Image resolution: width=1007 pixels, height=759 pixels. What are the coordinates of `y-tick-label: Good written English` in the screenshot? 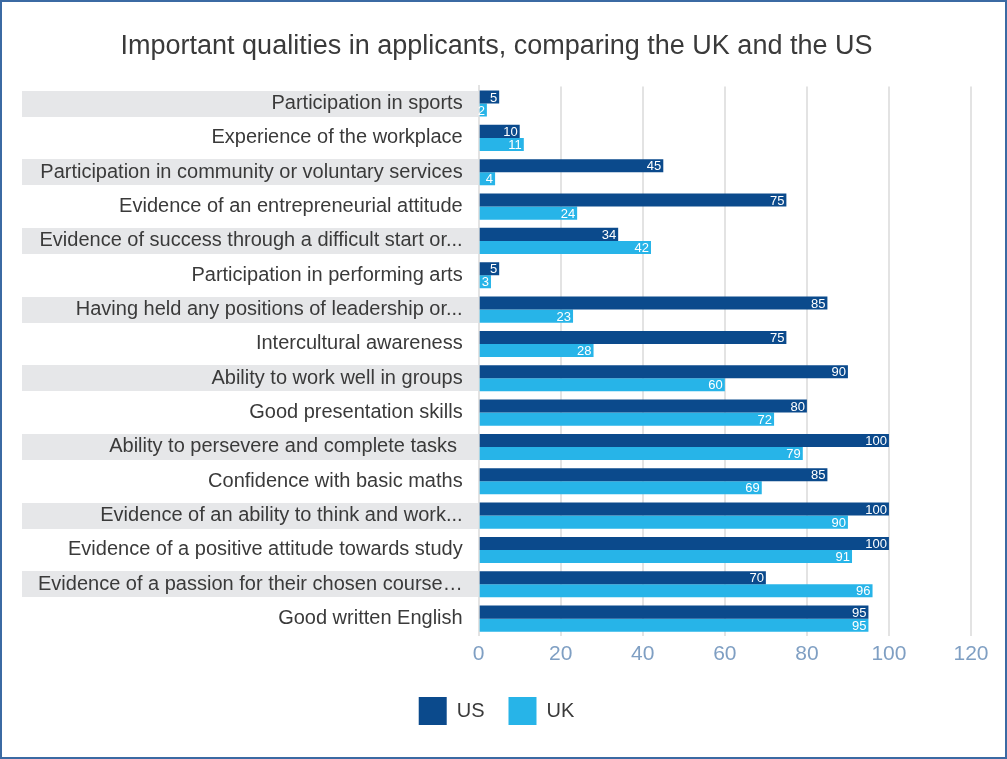 It's located at (370, 617).